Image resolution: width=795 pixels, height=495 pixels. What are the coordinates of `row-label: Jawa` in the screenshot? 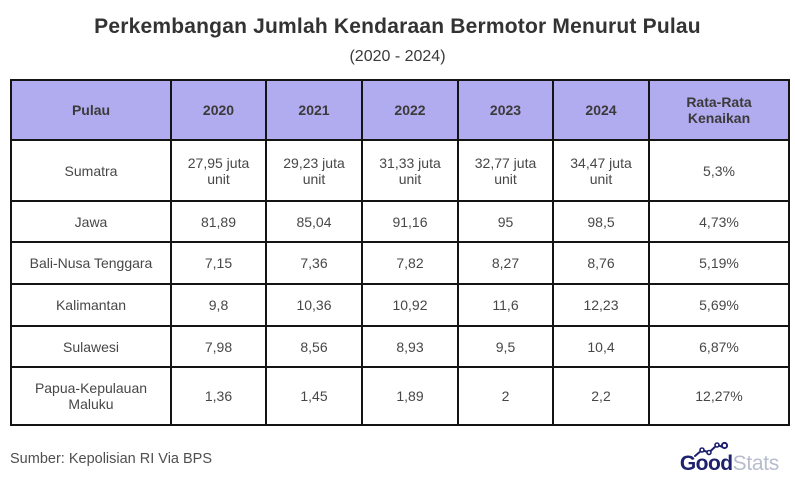 It's located at (91, 221).